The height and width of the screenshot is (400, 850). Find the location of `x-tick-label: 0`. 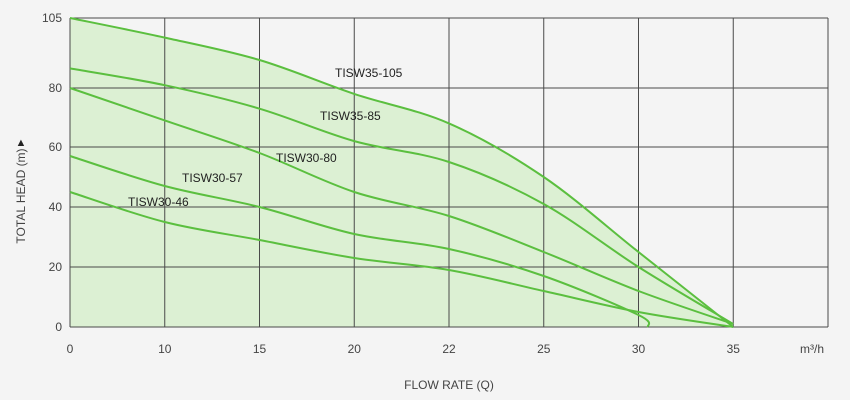

x-tick-label: 0 is located at coordinates (70, 349).